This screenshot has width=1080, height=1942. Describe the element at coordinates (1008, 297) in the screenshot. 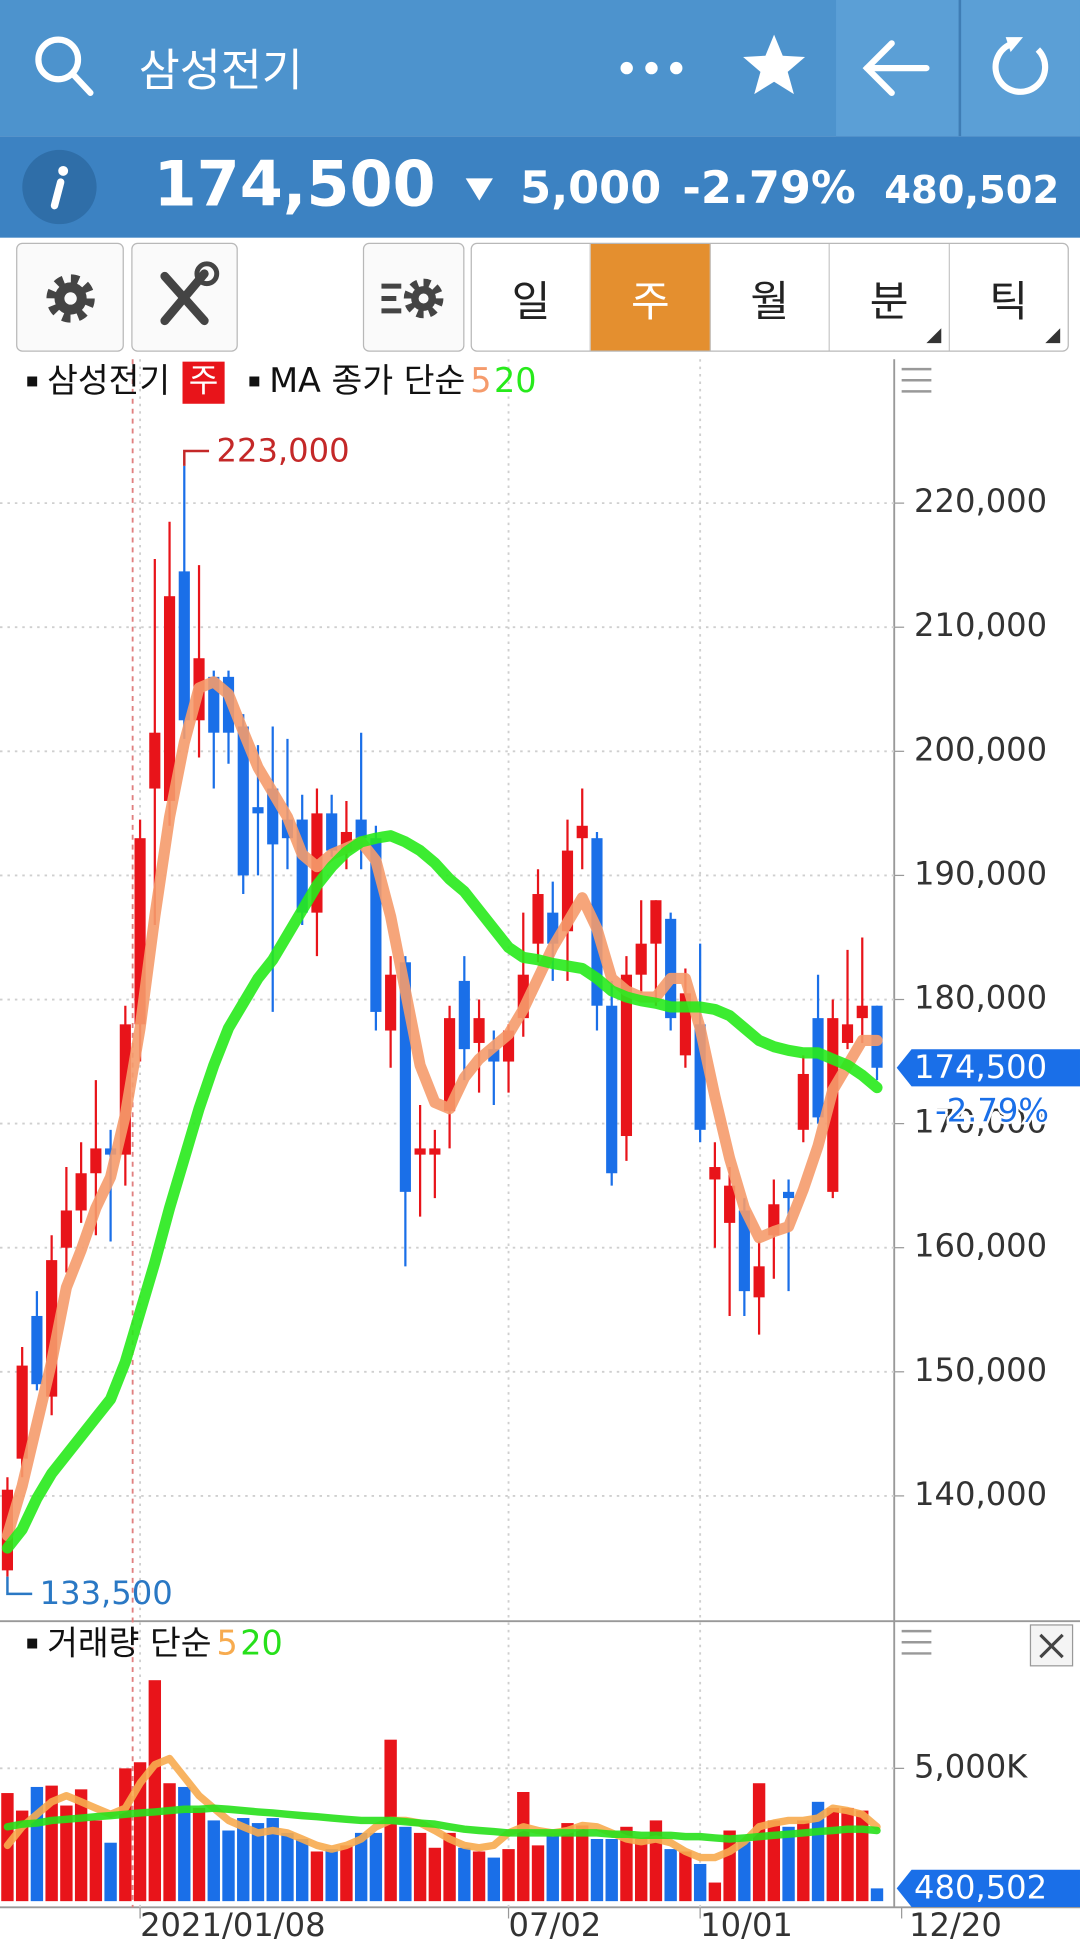

I see `period-tab: 틱` at that location.